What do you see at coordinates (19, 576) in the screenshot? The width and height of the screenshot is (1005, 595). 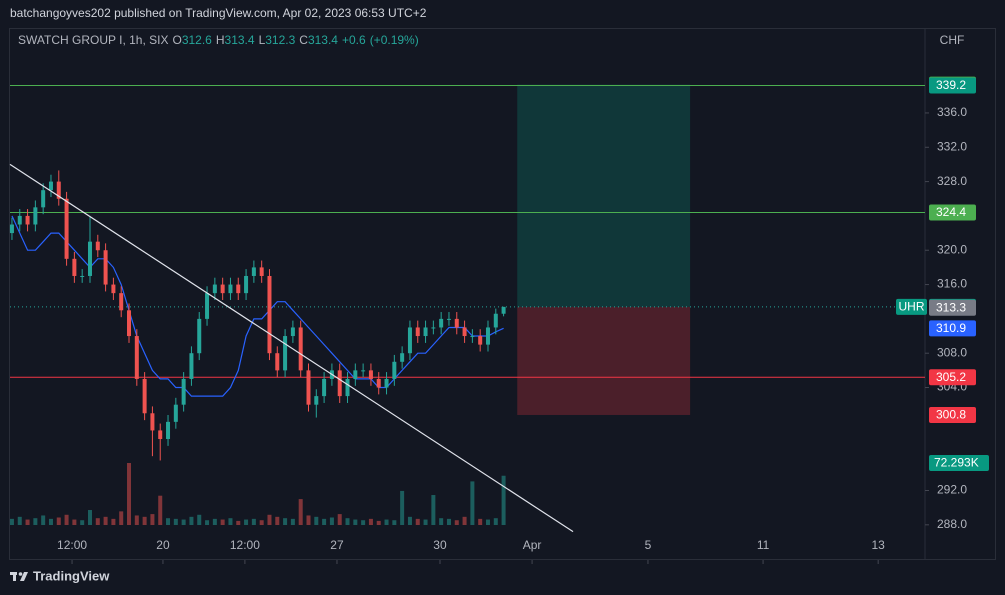 I see `logo` at bounding box center [19, 576].